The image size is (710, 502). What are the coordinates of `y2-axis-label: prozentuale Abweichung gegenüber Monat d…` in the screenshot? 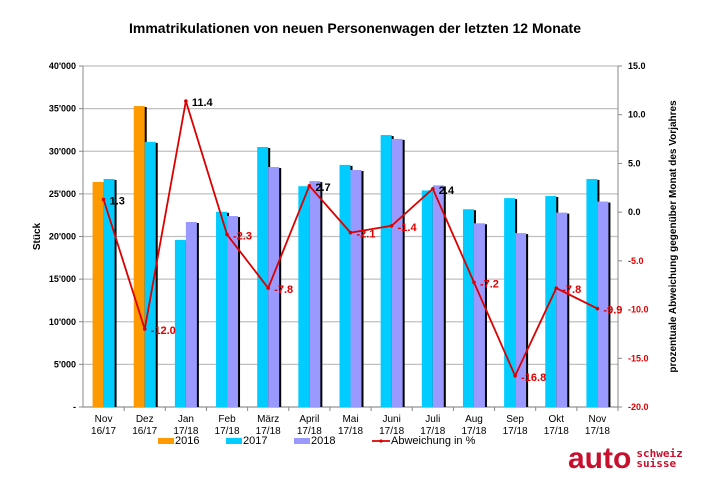 It's located at (673, 236).